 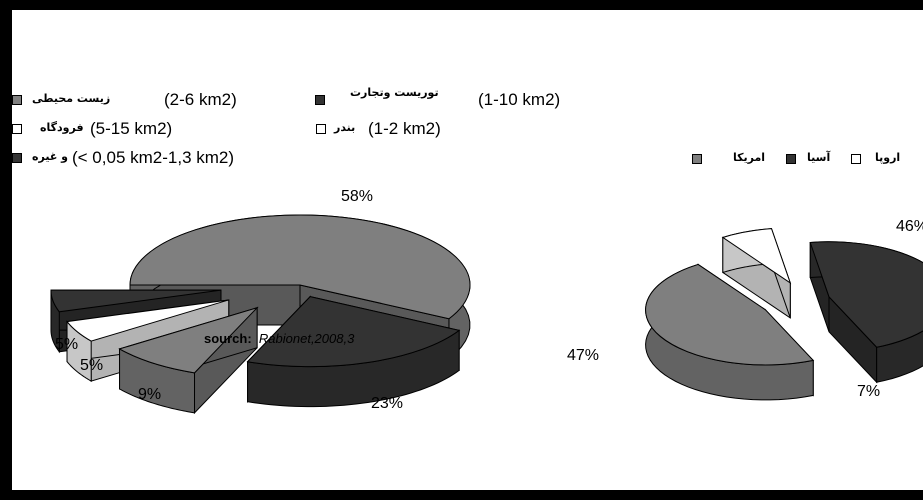 What do you see at coordinates (92, 365) in the screenshot?
I see `slice-label-5-dark: 5%` at bounding box center [92, 365].